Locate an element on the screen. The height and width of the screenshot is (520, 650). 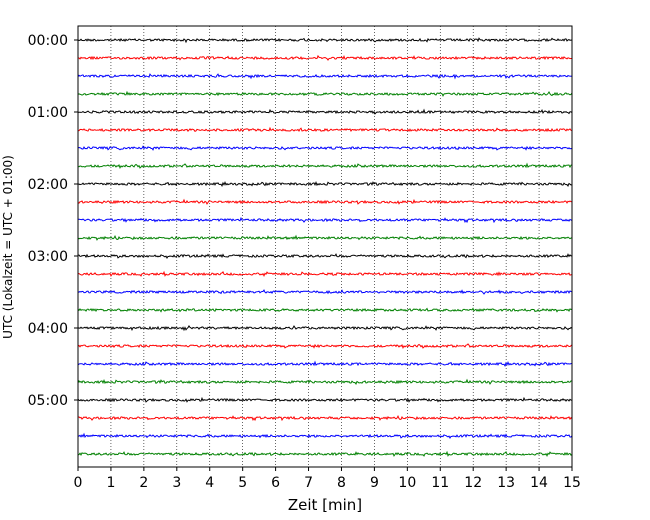
x-tick-label-13: 13 is located at coordinates (506, 483).